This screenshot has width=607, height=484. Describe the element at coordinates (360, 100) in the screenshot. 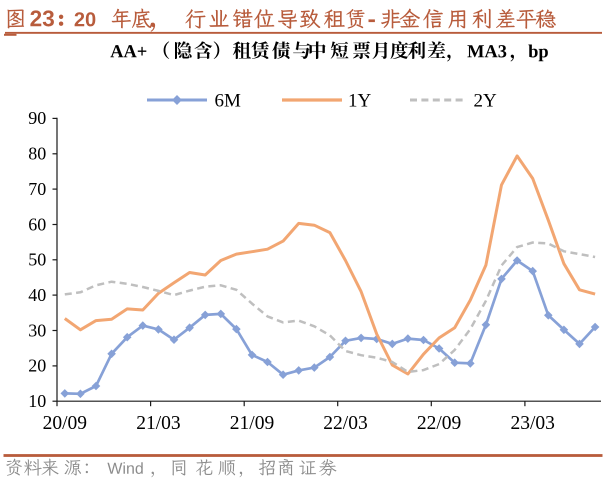

I see `svg-text: 1Y` at that location.